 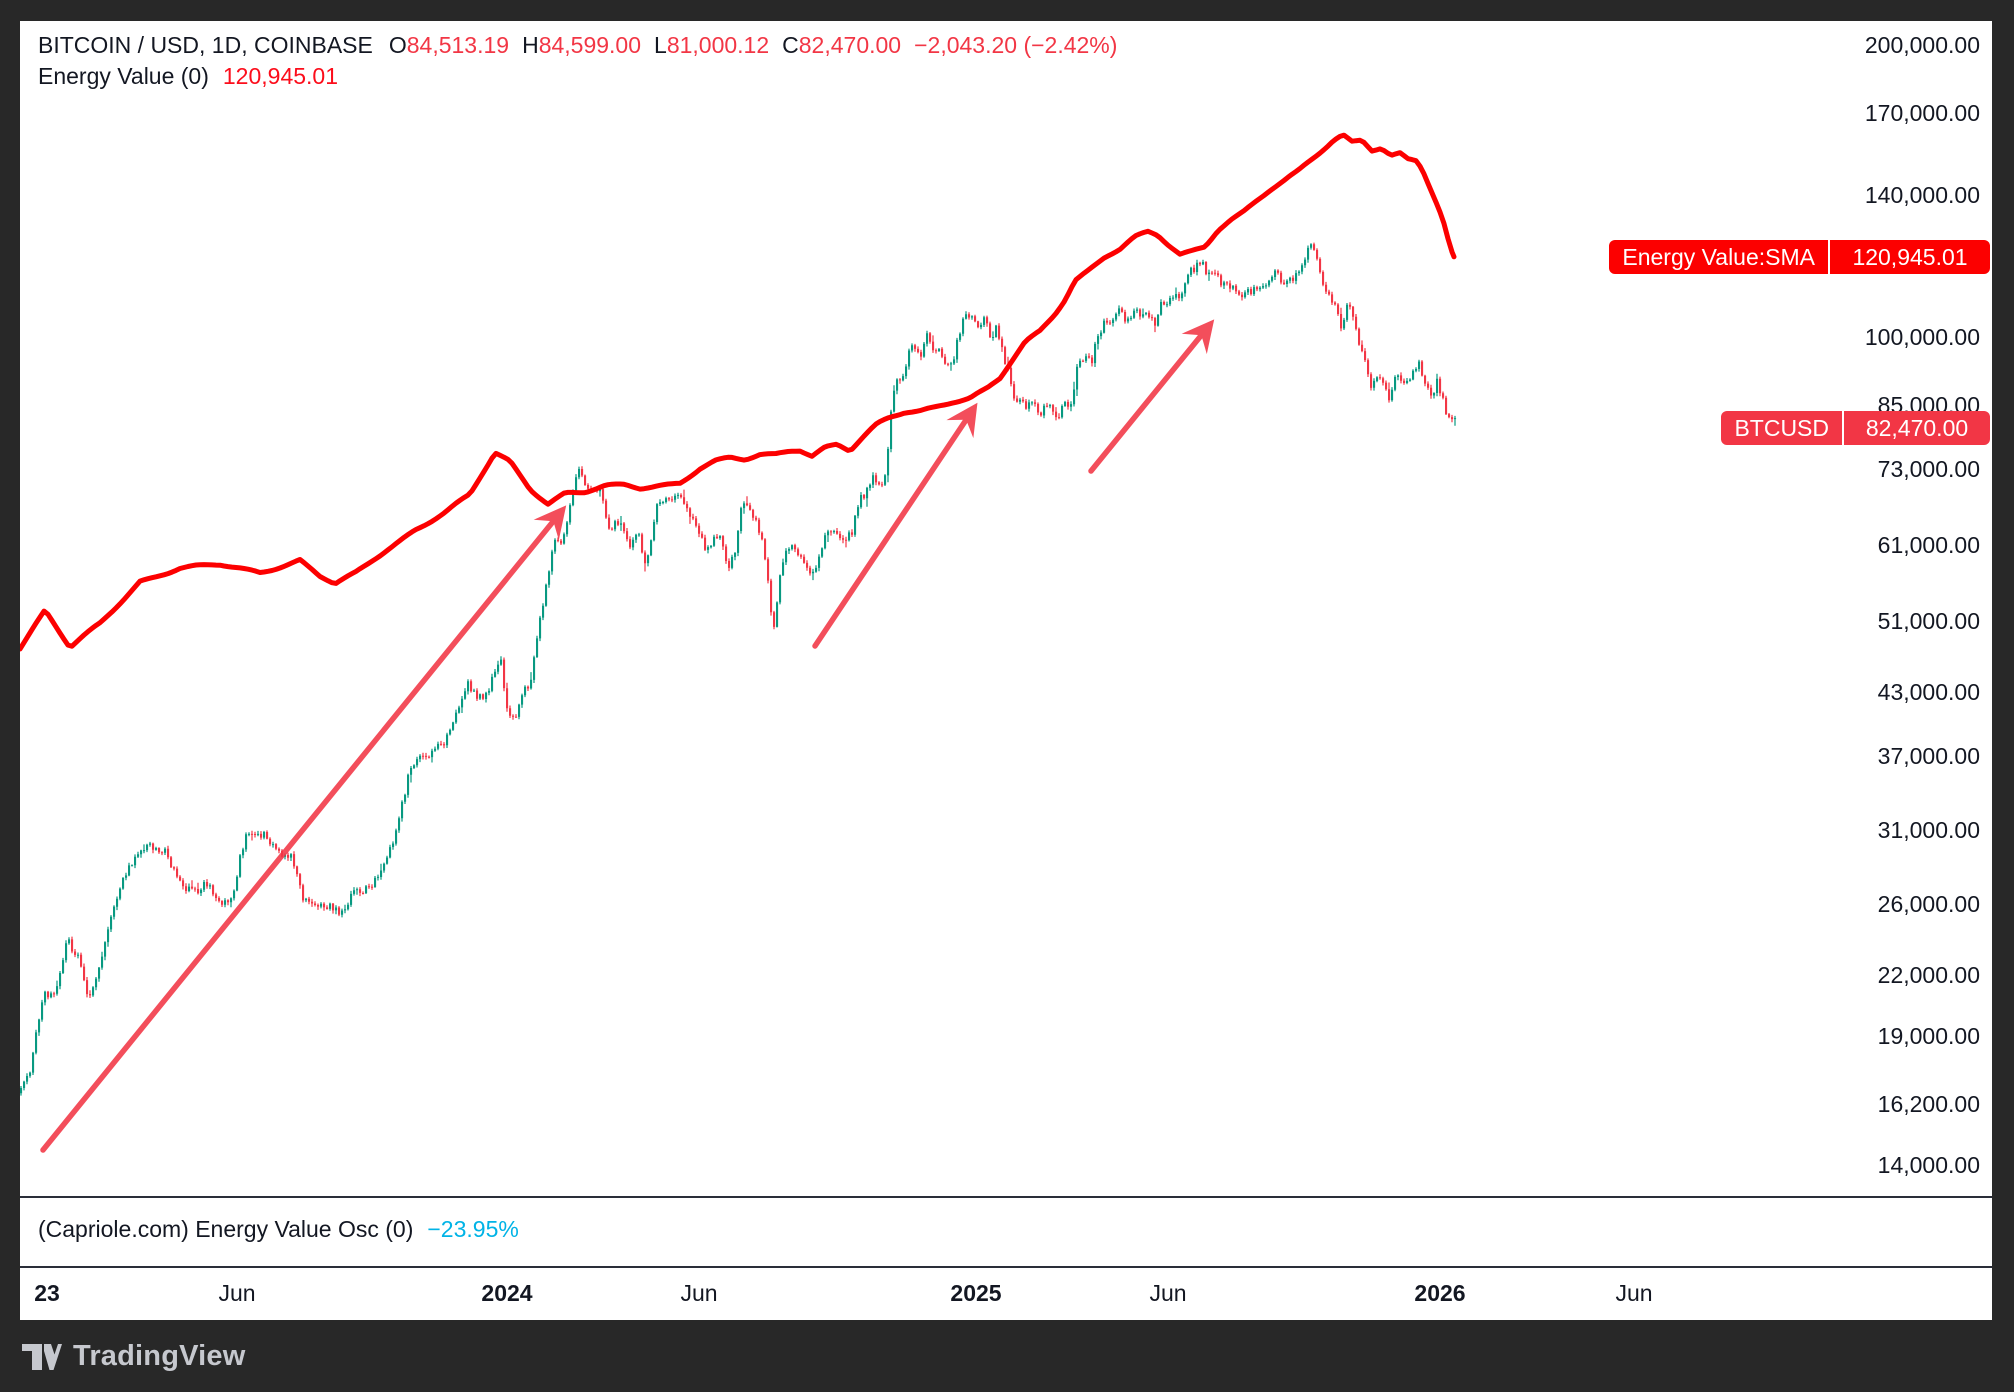 What do you see at coordinates (660, 45) in the screenshot?
I see `low-label: L` at bounding box center [660, 45].